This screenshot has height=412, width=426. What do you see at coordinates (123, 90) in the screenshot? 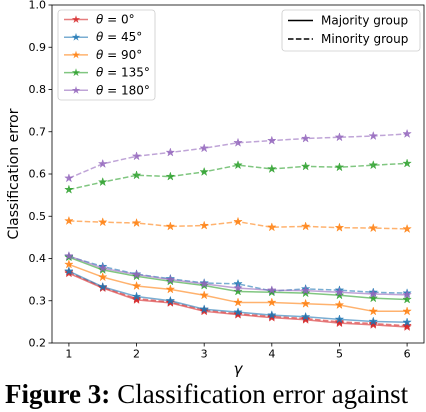
I see `legend-theta-label: θ = 180°` at bounding box center [123, 90].